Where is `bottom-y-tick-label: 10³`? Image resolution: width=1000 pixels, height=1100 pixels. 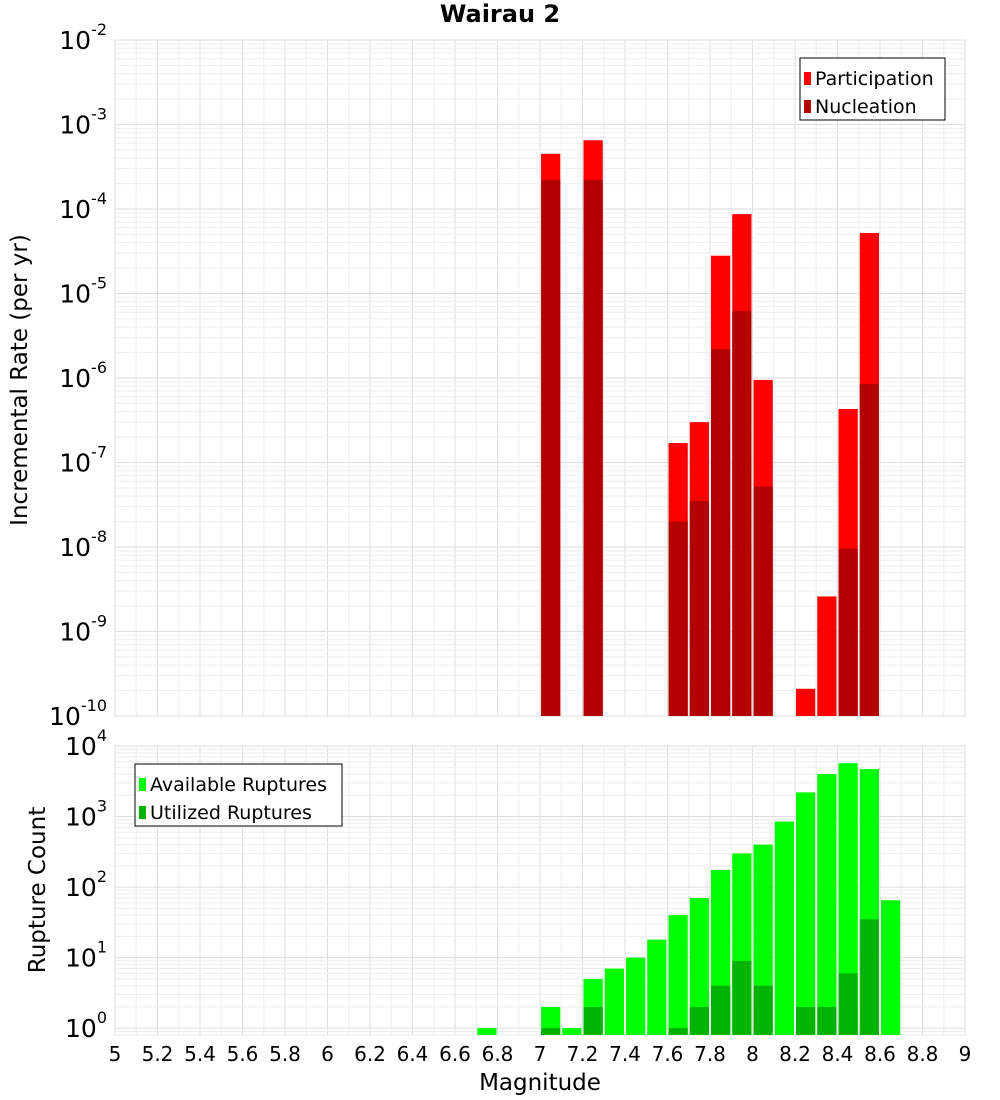
bottom-y-tick-label: 10³ is located at coordinates (86, 814).